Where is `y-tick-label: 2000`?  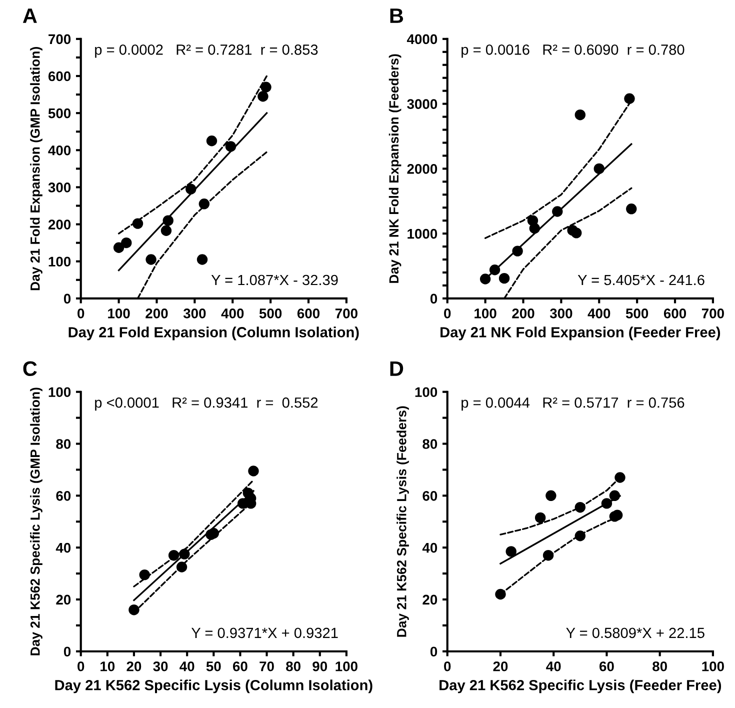 y-tick-label: 2000 is located at coordinates (422, 169).